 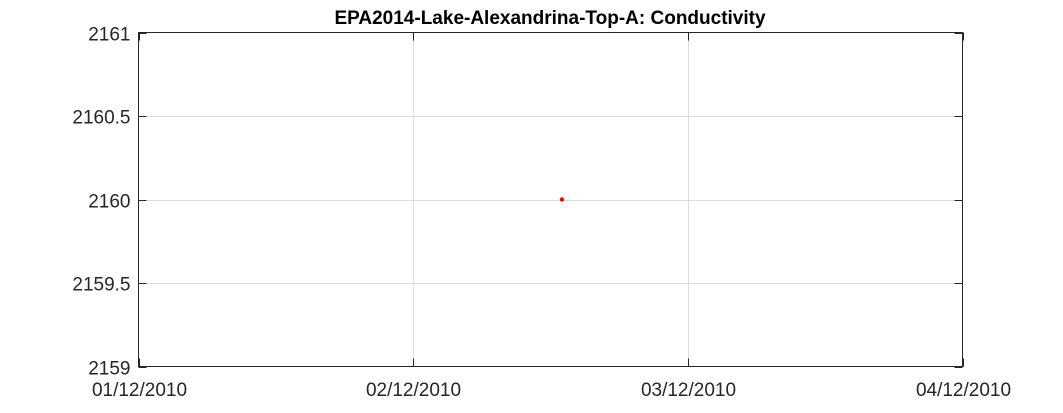 I want to click on x-tick-label: 03/12/2010, so click(x=688, y=390).